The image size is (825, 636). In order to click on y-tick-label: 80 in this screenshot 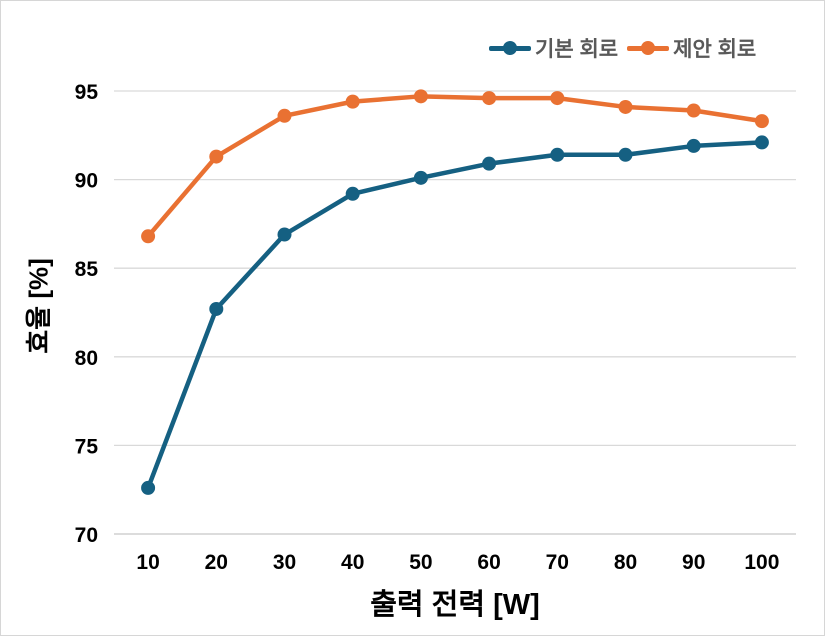, I will do `click(86, 358)`.